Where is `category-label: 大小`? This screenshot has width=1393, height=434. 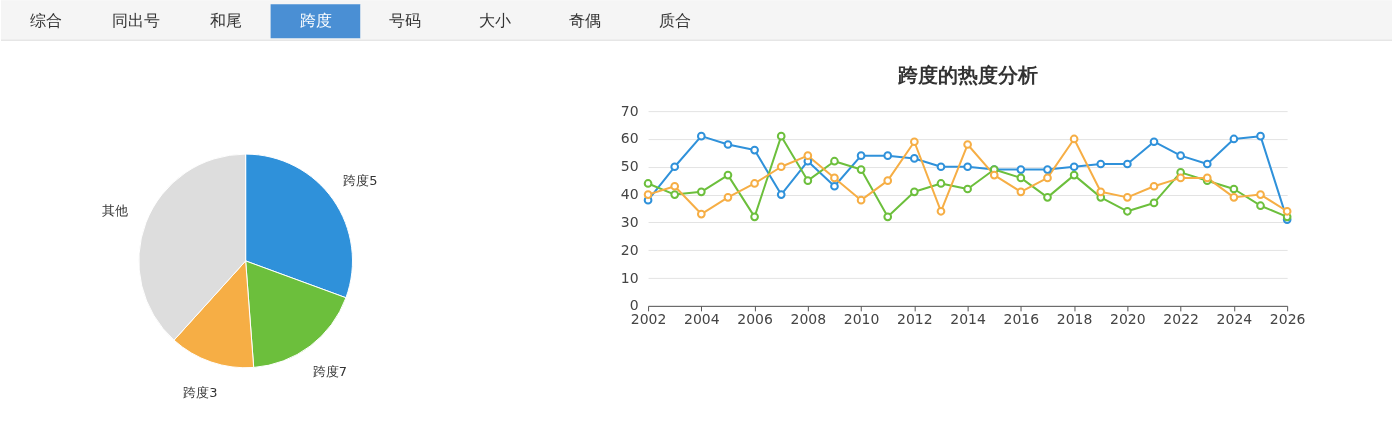 category-label: 大小 is located at coordinates (495, 21).